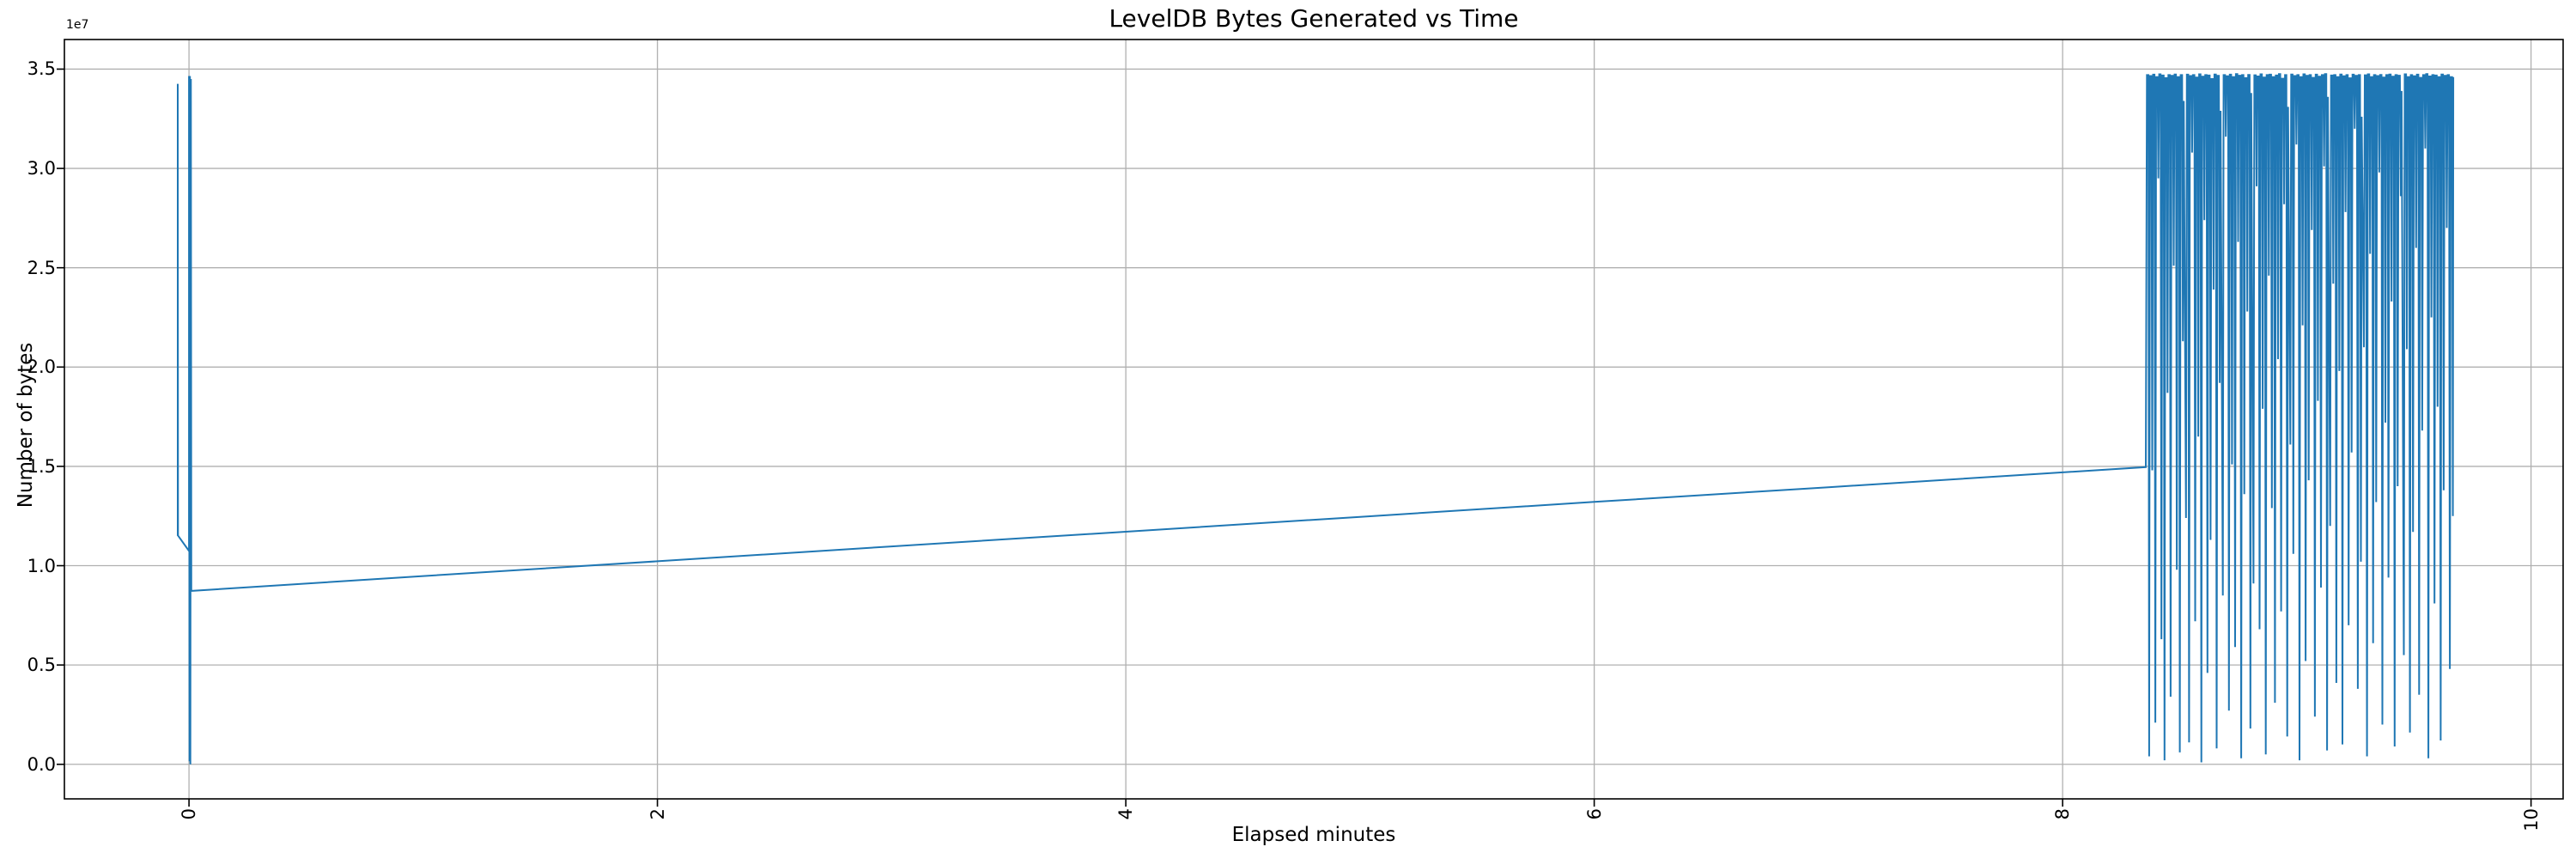 Image resolution: width=2576 pixels, height=859 pixels. What do you see at coordinates (658, 814) in the screenshot?
I see `x-tick-label: 2` at bounding box center [658, 814].